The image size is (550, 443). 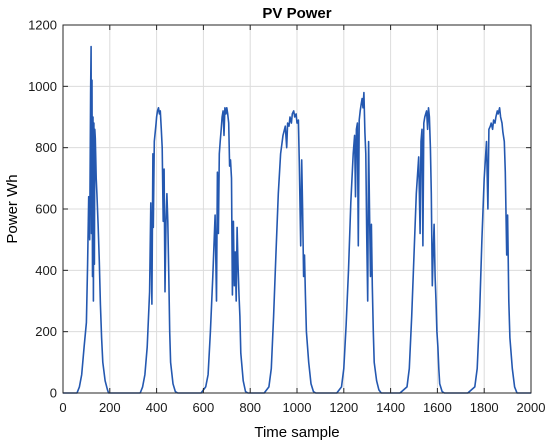 What do you see at coordinates (46, 331) in the screenshot?
I see `y-tick-label: 200` at bounding box center [46, 331].